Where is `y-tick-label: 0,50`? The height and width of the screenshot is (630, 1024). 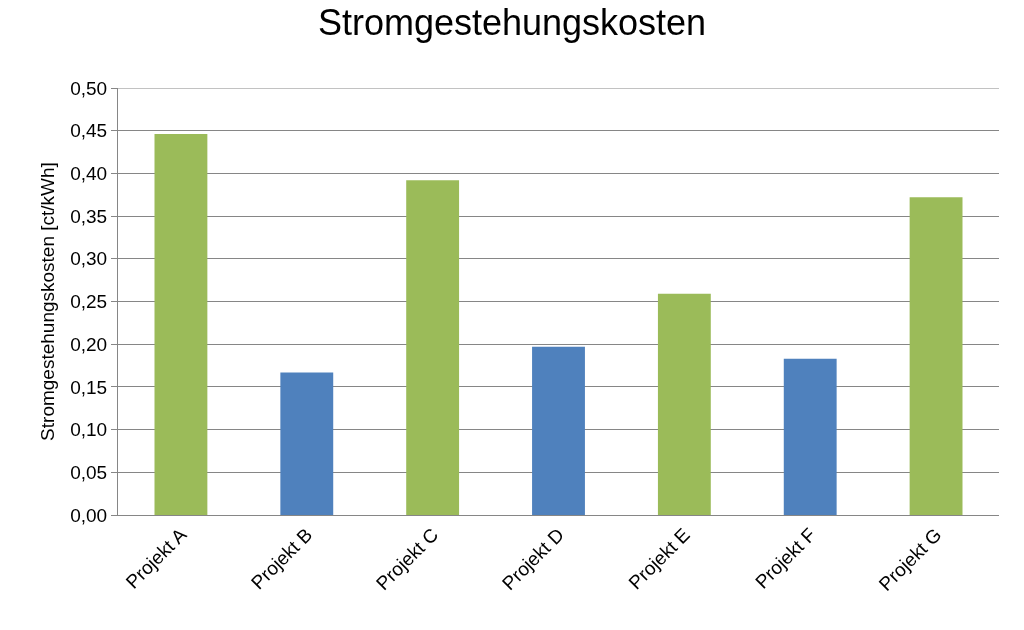 y-tick-label: 0,50 is located at coordinates (89, 88).